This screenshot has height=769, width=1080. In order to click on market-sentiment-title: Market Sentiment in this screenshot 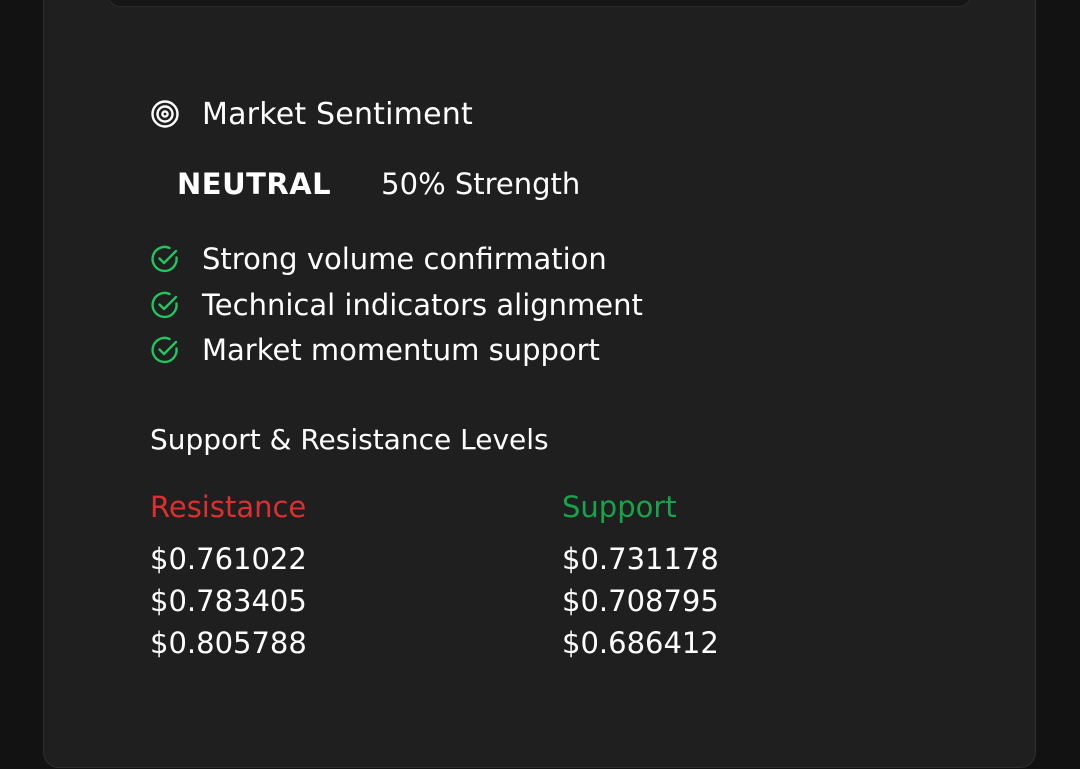, I will do `click(337, 114)`.